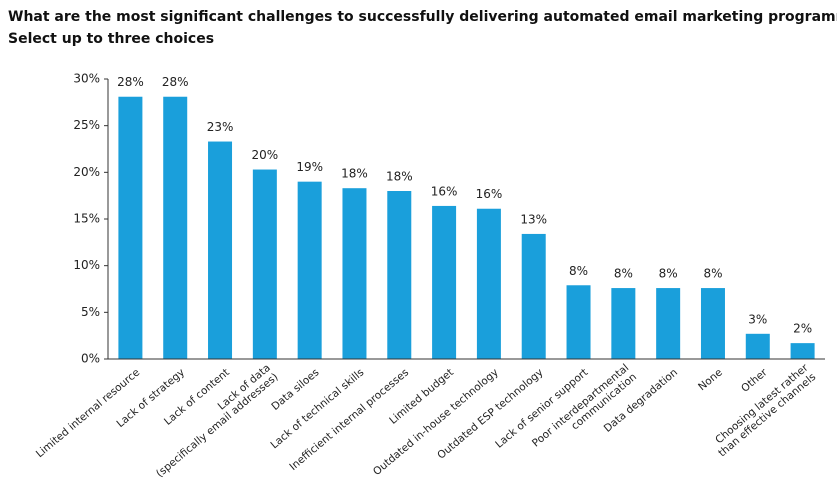  Describe the element at coordinates (86, 265) in the screenshot. I see `y-tick-label: 10%` at that location.